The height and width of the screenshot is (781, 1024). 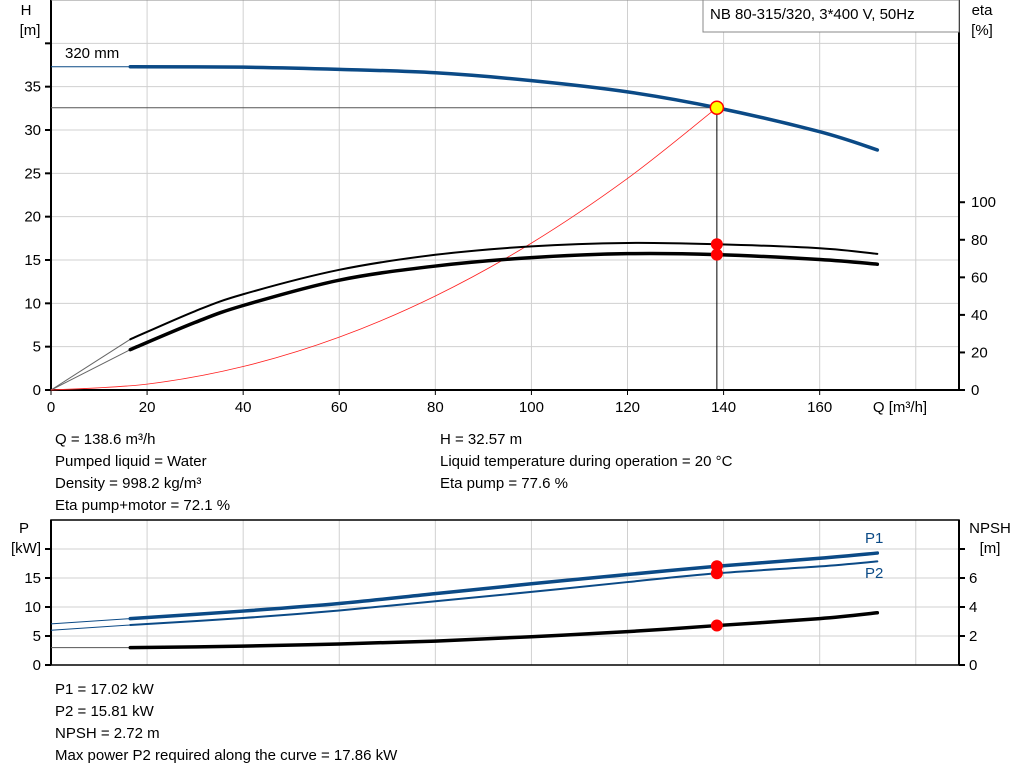 I want to click on npsh-curve, so click(x=504, y=630).